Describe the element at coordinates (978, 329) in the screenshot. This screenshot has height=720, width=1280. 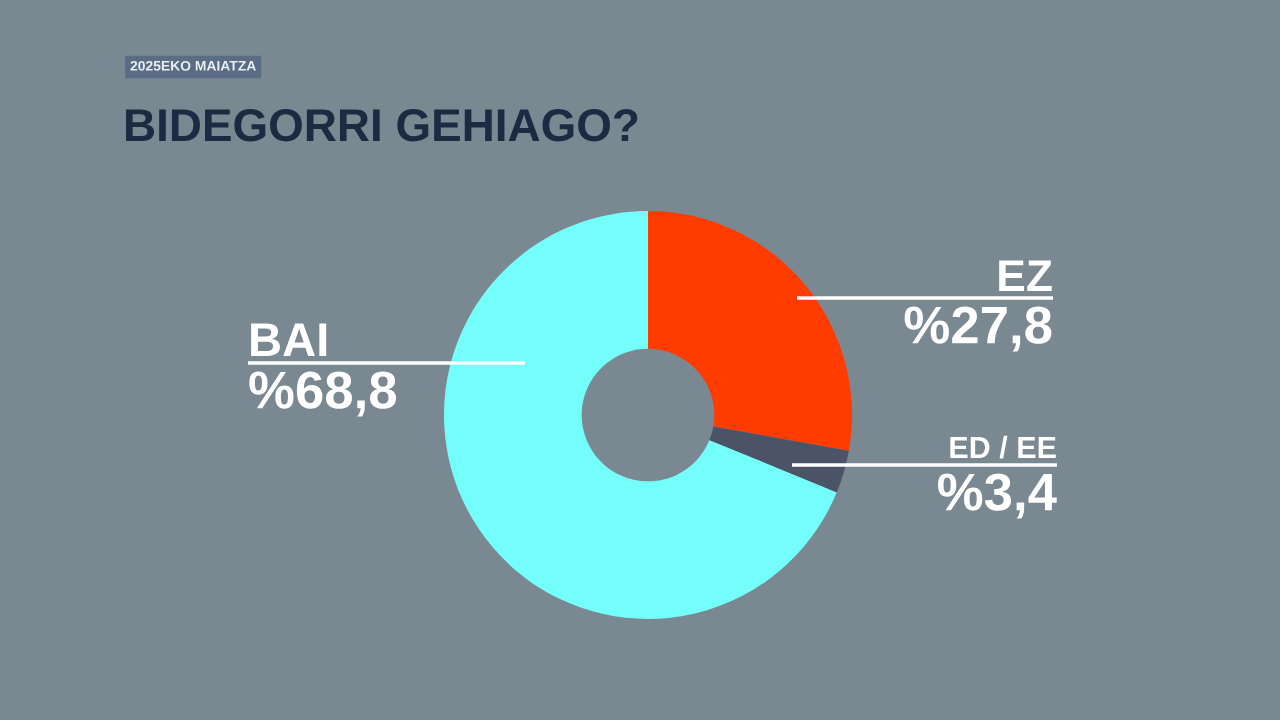
I see `data-label: %27,8` at that location.